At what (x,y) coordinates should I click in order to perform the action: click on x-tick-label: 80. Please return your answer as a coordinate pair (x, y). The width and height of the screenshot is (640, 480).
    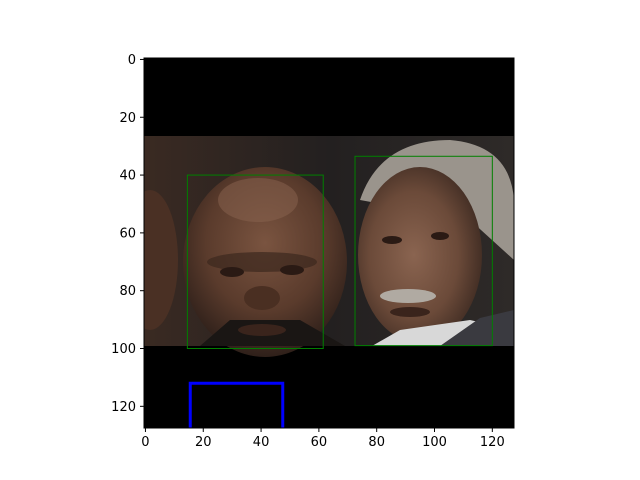
    Looking at the image, I should click on (376, 442).